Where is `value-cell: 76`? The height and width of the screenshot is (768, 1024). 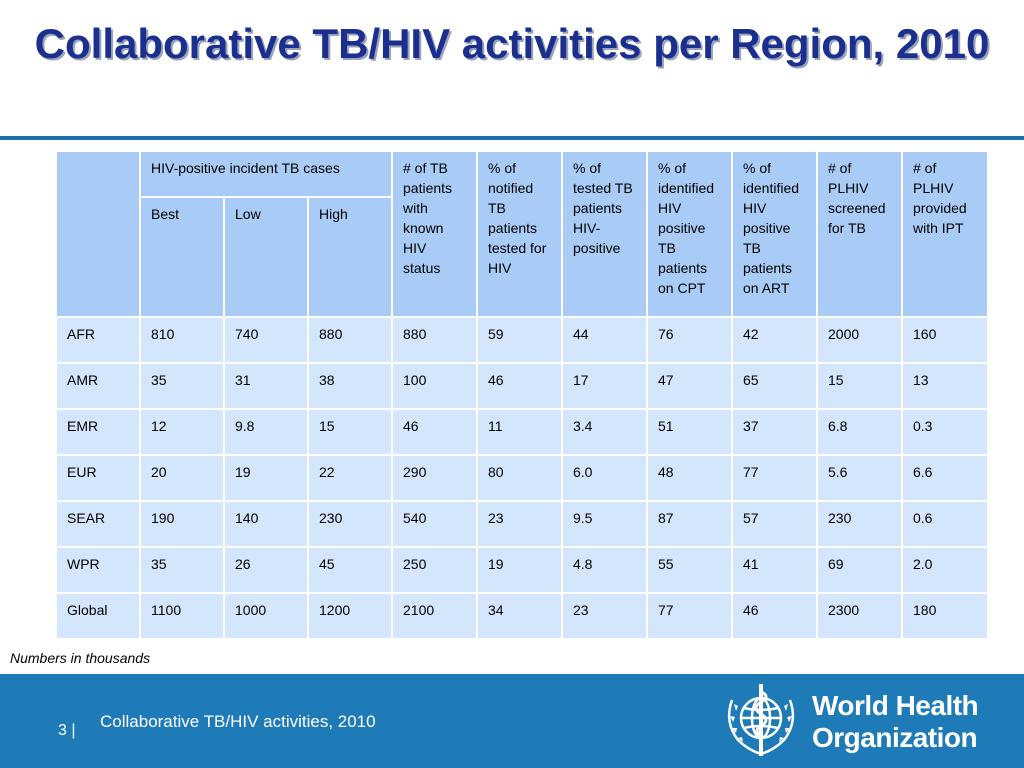 value-cell: 76 is located at coordinates (689, 340).